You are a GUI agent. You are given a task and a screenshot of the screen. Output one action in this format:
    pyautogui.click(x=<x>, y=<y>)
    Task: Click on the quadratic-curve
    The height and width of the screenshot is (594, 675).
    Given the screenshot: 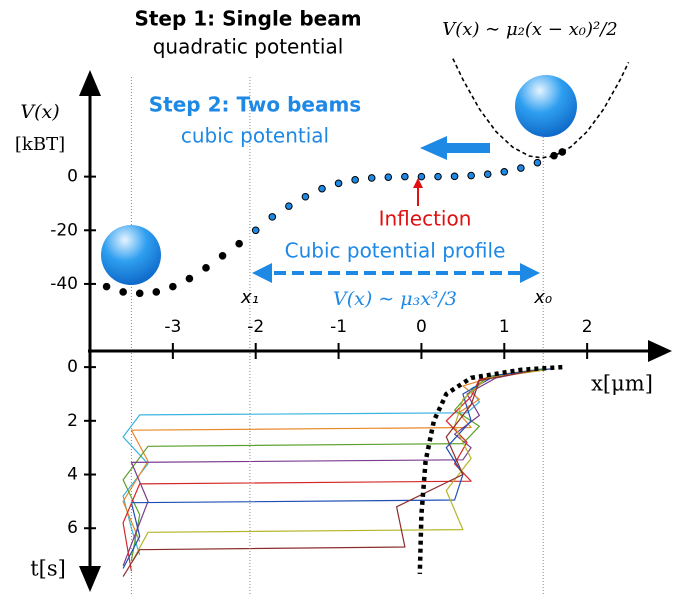 What is the action you would take?
    pyautogui.click(x=541, y=108)
    